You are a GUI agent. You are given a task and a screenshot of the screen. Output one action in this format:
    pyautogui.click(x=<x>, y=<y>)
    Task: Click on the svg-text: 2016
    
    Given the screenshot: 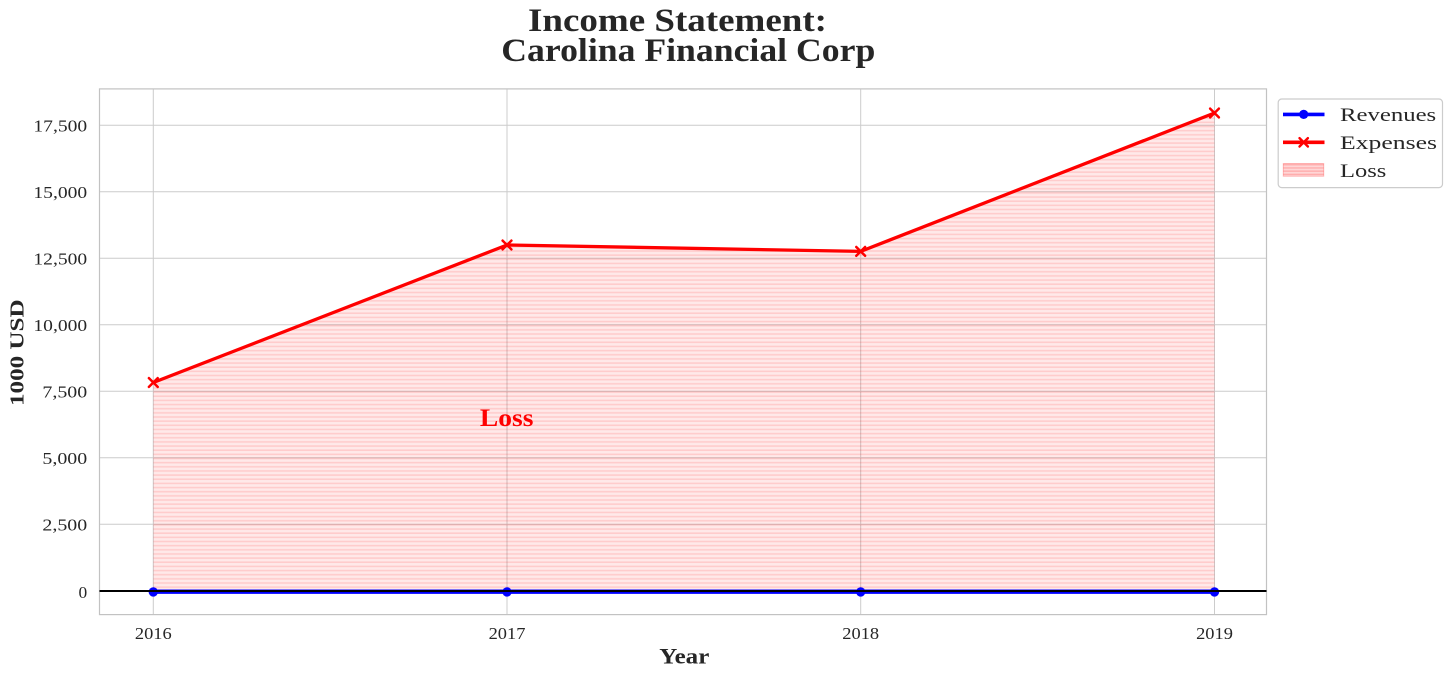 What is the action you would take?
    pyautogui.click(x=153, y=633)
    